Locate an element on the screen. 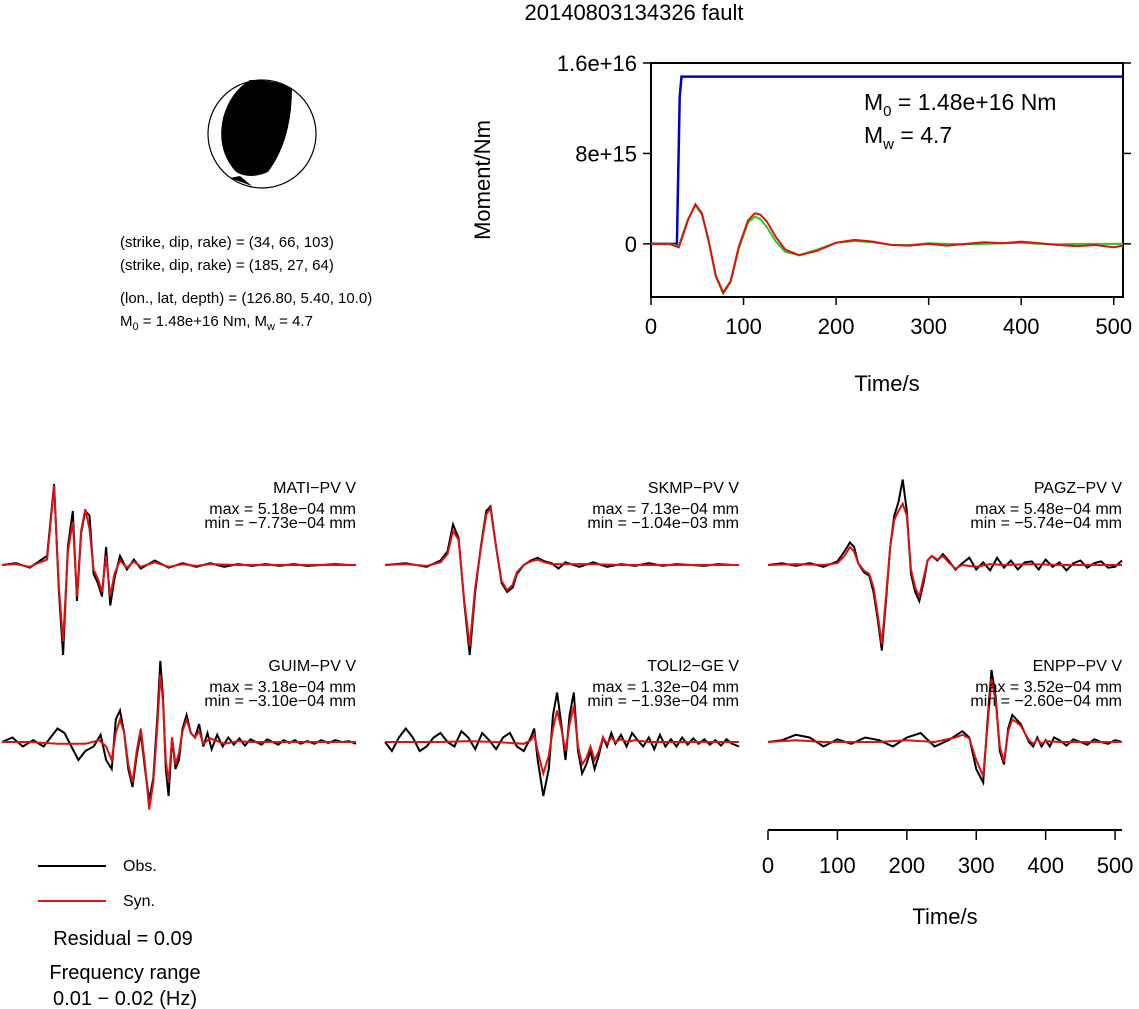 Image resolution: width=1139 pixels, height=1009 pixels. station-min-1: min = −1.04e−03 mm is located at coordinates (663, 523).